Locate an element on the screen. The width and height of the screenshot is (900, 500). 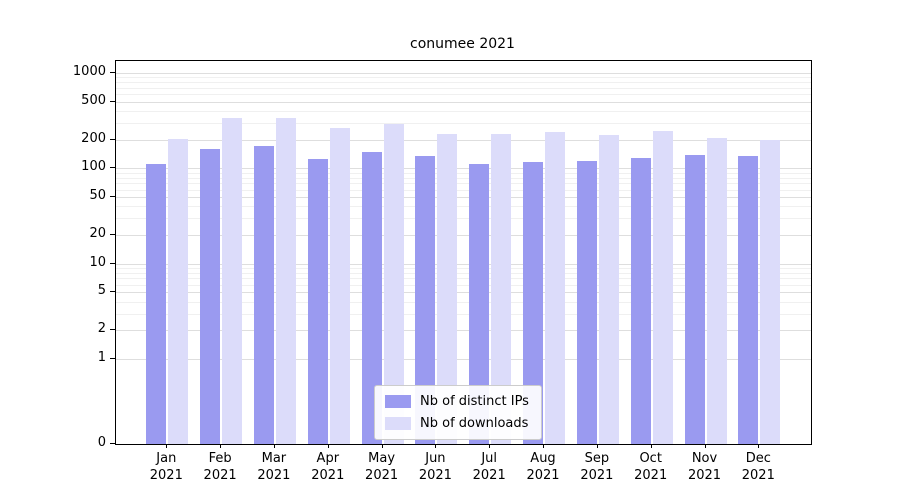
bar-downloads-mar is located at coordinates (285, 281).